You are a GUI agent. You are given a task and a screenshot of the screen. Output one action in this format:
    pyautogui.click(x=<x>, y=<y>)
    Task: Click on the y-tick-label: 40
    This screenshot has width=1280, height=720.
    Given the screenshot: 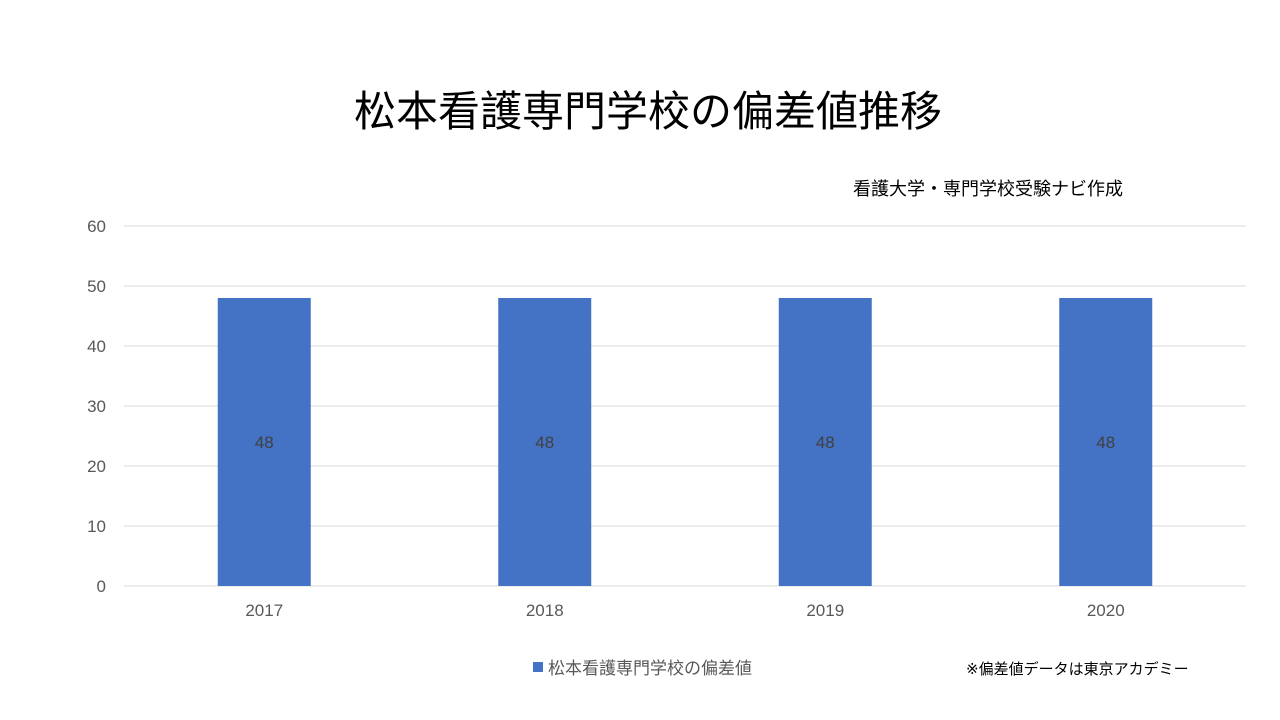 What is the action you would take?
    pyautogui.click(x=96, y=346)
    